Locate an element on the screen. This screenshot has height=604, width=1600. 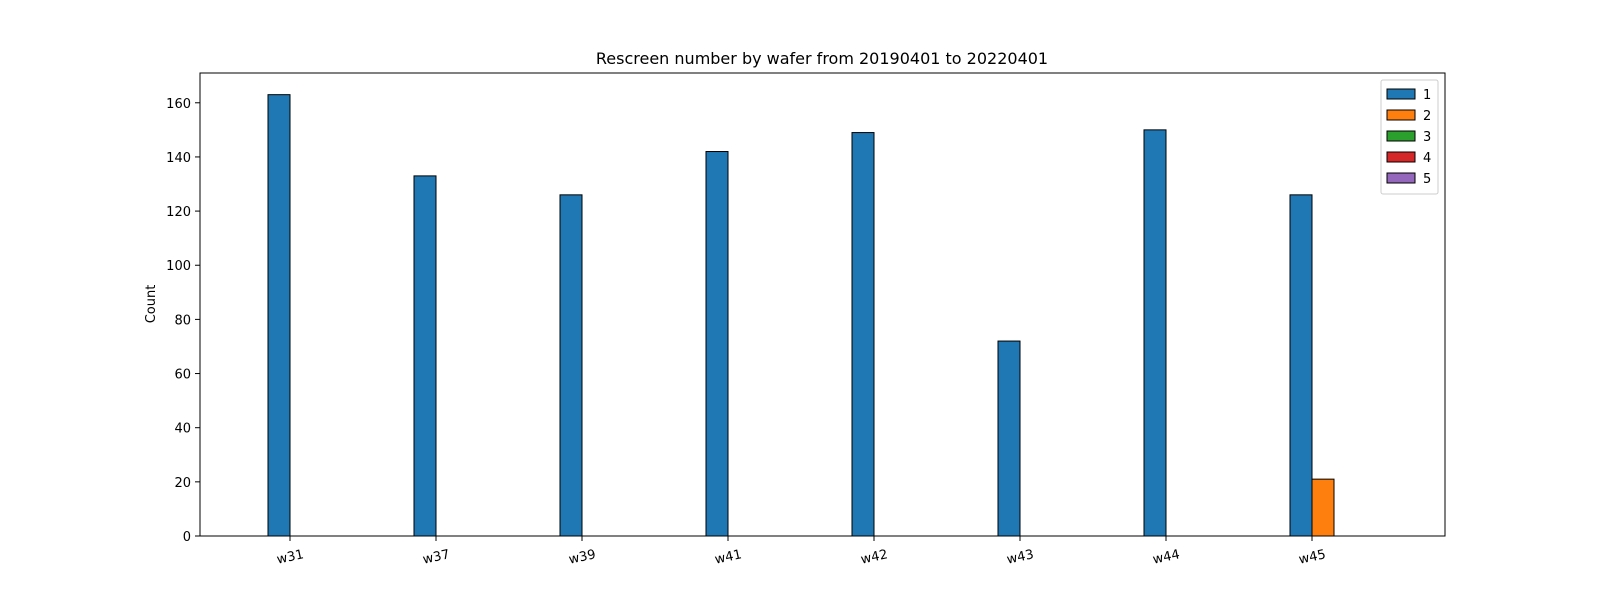
y-tick-label: 140 is located at coordinates (178, 158).